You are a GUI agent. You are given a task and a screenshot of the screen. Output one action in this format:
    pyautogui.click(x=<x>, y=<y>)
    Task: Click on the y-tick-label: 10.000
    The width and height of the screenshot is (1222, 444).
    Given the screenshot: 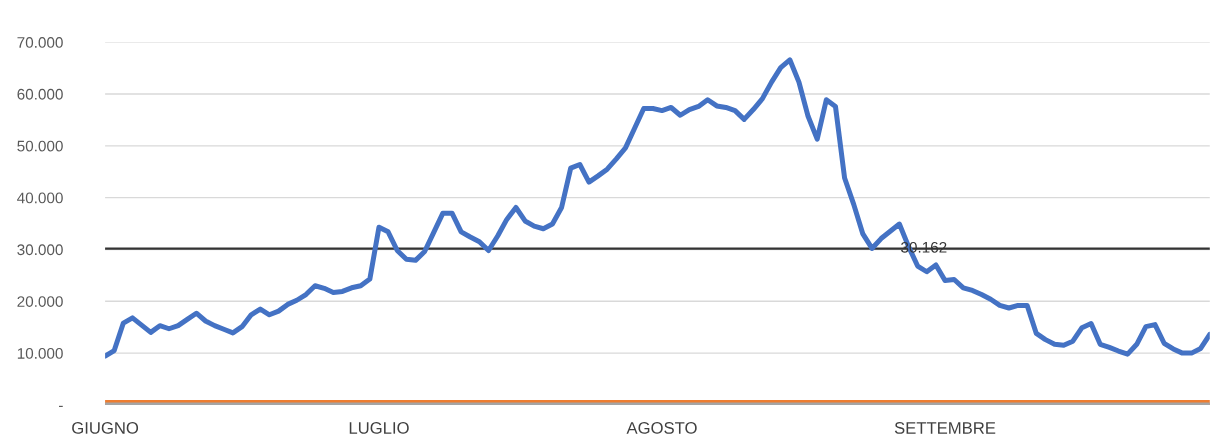 What is the action you would take?
    pyautogui.click(x=40, y=353)
    